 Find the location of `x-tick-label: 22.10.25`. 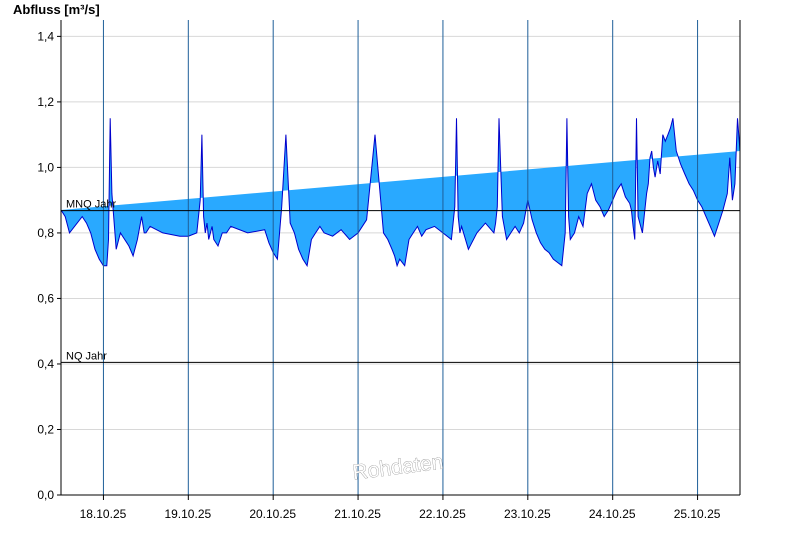

x-tick-label: 22.10.25 is located at coordinates (442, 514).